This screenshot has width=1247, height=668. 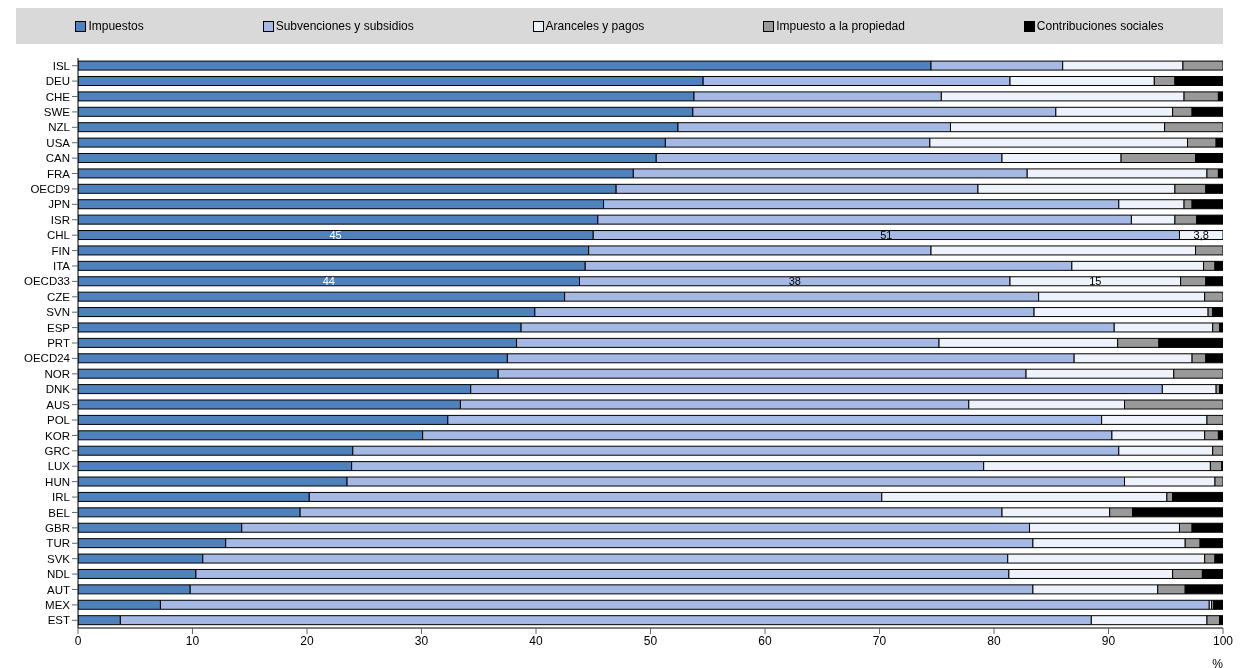 I want to click on y-tick-label: AUT, so click(x=58, y=589).